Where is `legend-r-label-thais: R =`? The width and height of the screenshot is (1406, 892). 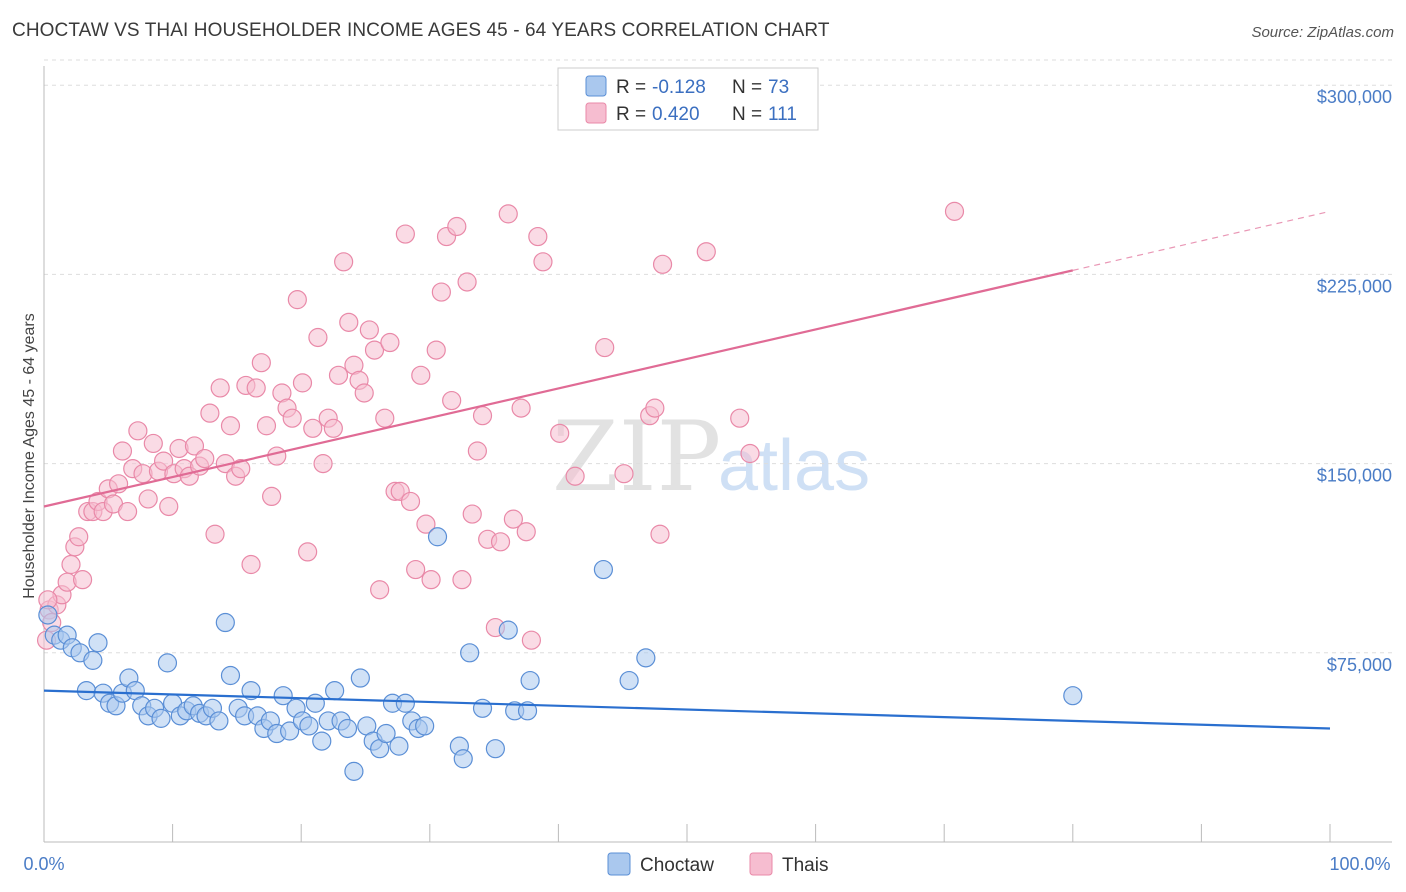
legend-r-label-thais: R = is located at coordinates (631, 114).